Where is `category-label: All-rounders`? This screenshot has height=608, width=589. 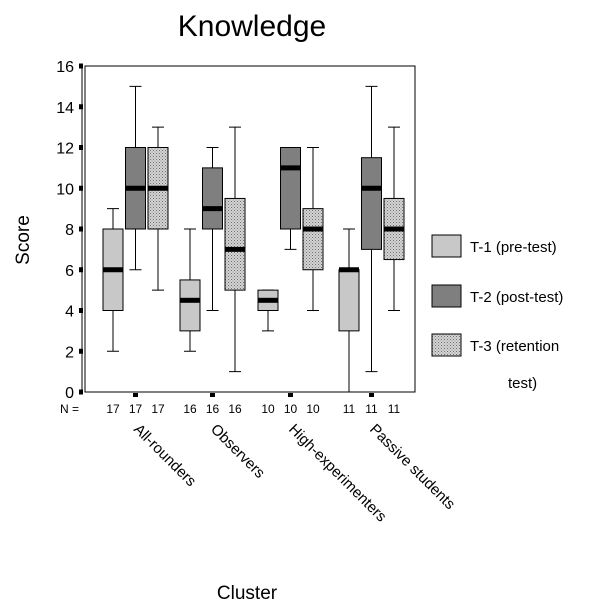 category-label: All-rounders is located at coordinates (164, 455).